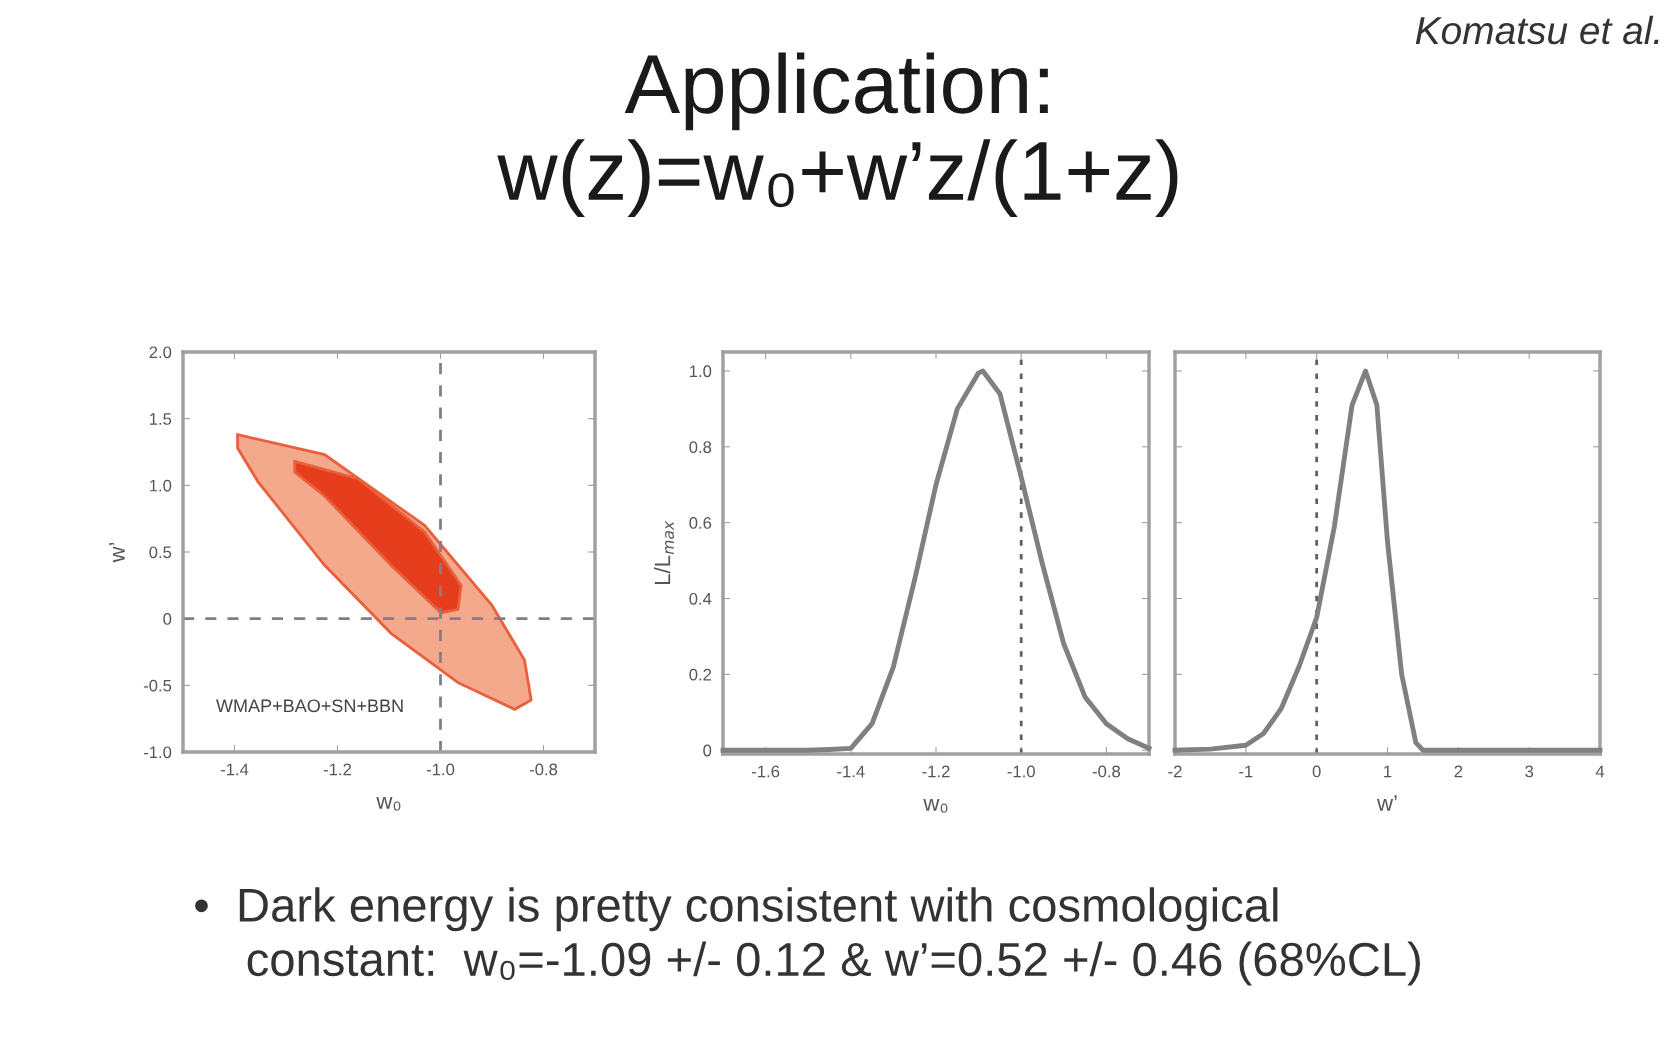 This screenshot has width=1680, height=1050. What do you see at coordinates (700, 523) in the screenshot?
I see `y-tick-label: 0.6` at bounding box center [700, 523].